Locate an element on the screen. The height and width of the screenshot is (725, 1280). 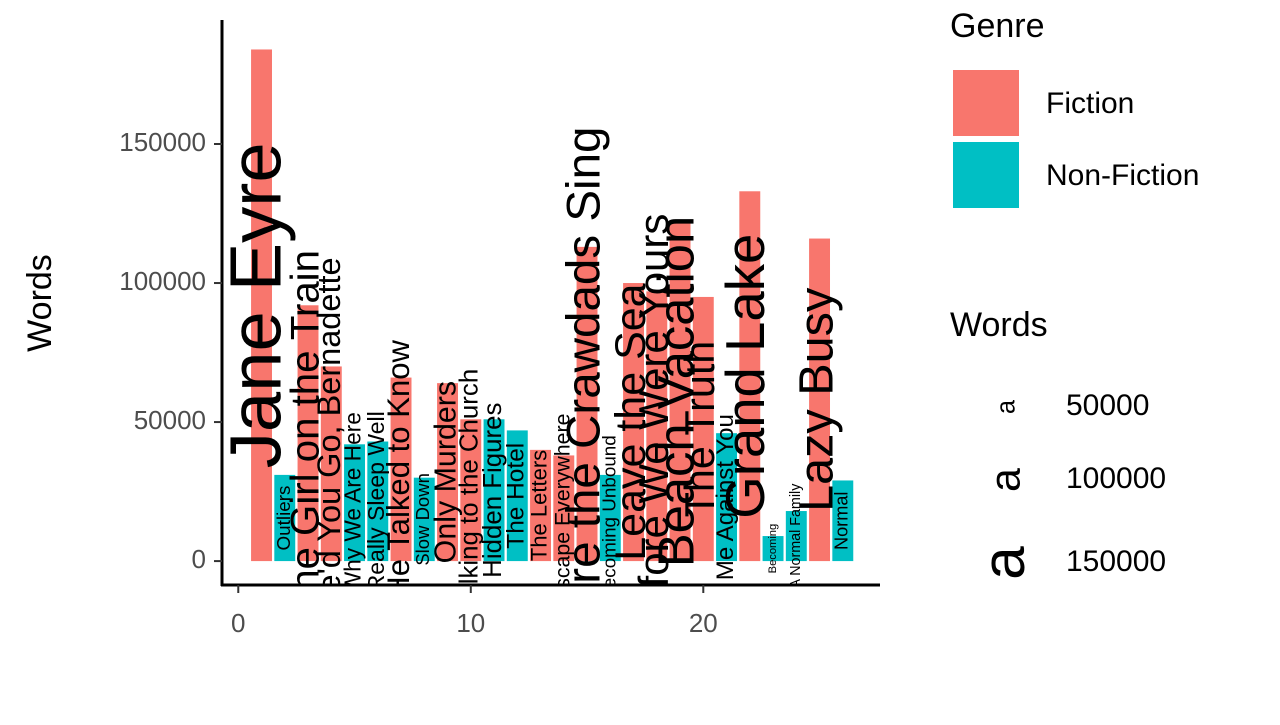
legend-label: 100000 is located at coordinates (1116, 478).